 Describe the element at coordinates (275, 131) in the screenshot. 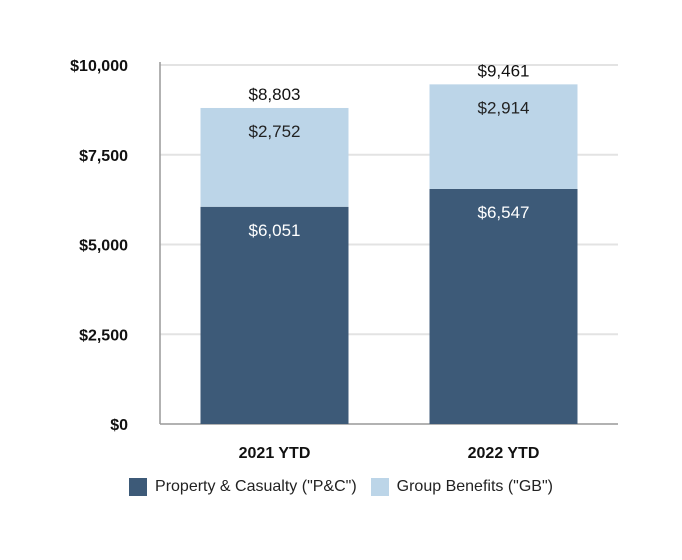

I see `data-label-gb: $2,752` at that location.